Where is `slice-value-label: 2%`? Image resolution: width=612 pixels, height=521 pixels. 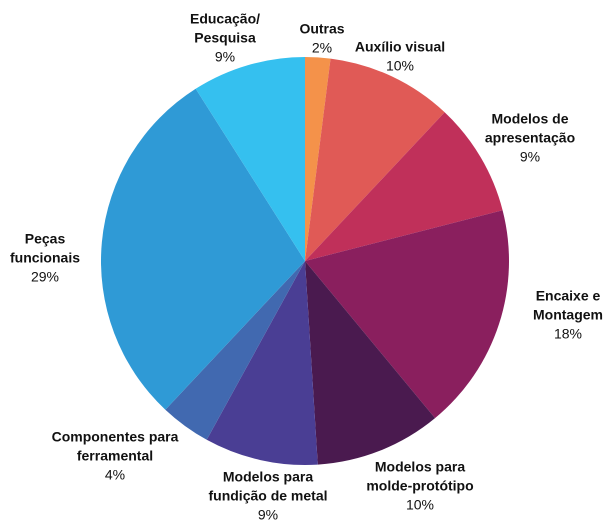
slice-value-label: 2% is located at coordinates (322, 48).